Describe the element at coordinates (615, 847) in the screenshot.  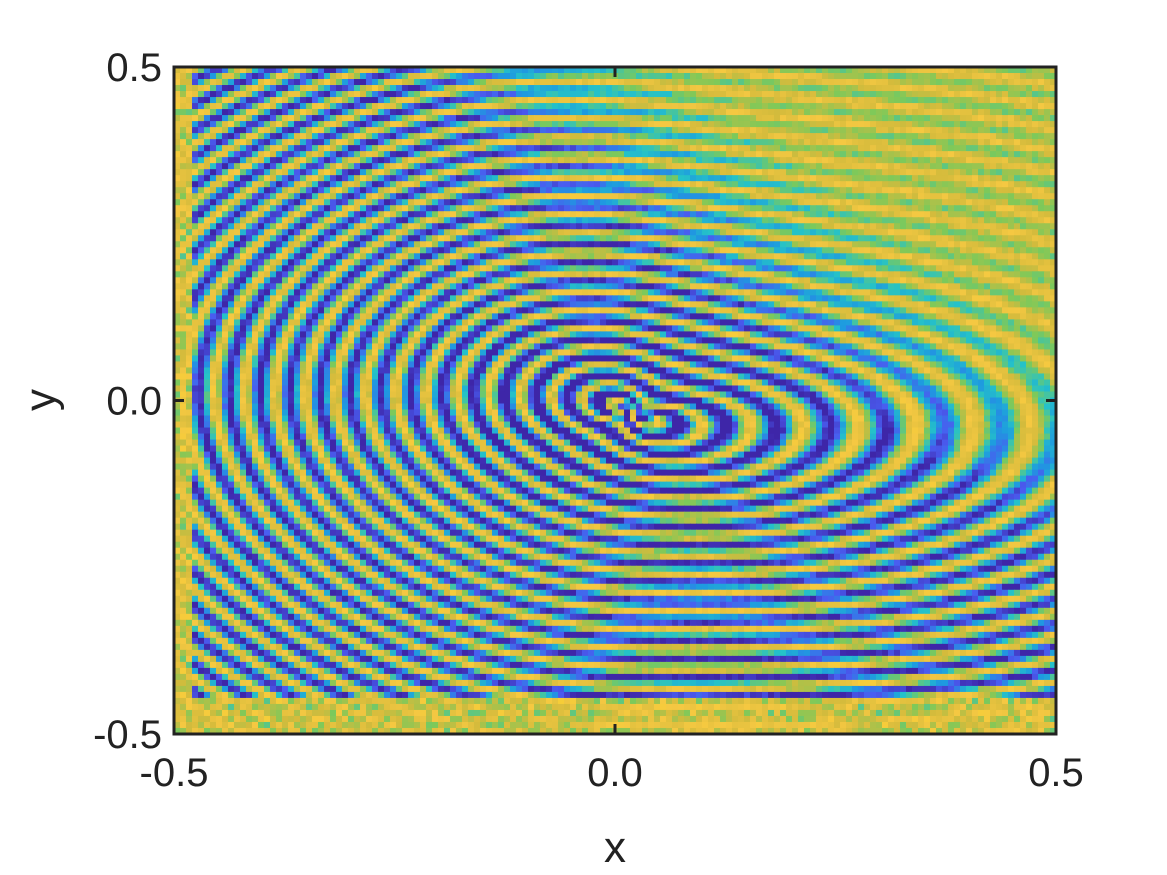
I see `x-axis-label: x` at that location.